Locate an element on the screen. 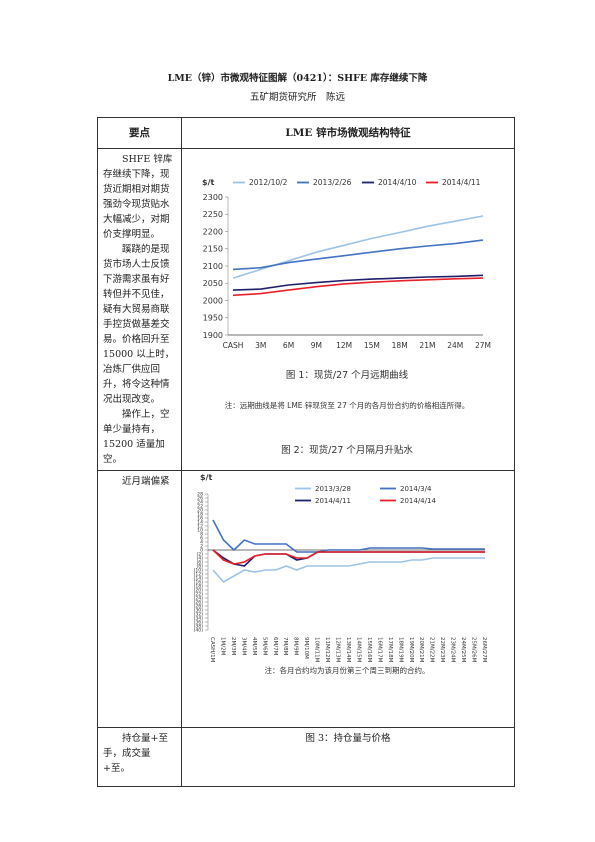 The height and width of the screenshot is (842, 595). y-tick-label: (26) is located at coordinates (199, 603).